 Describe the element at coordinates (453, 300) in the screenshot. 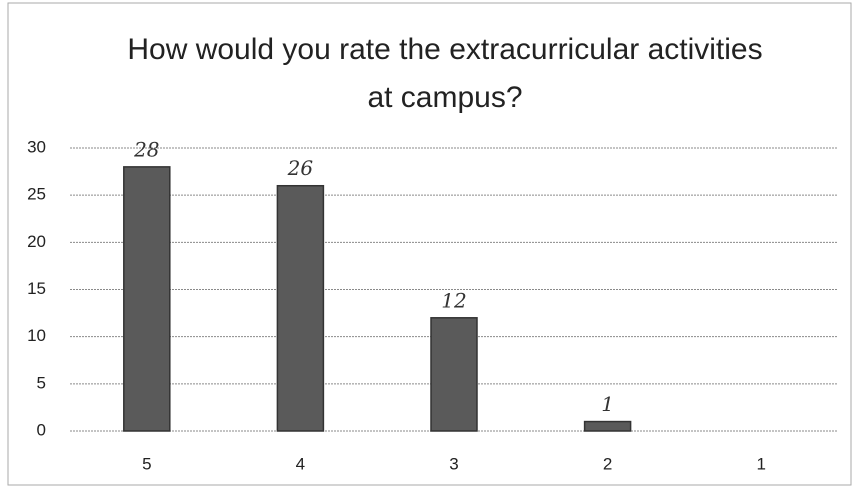

I see `data-label: 12` at that location.